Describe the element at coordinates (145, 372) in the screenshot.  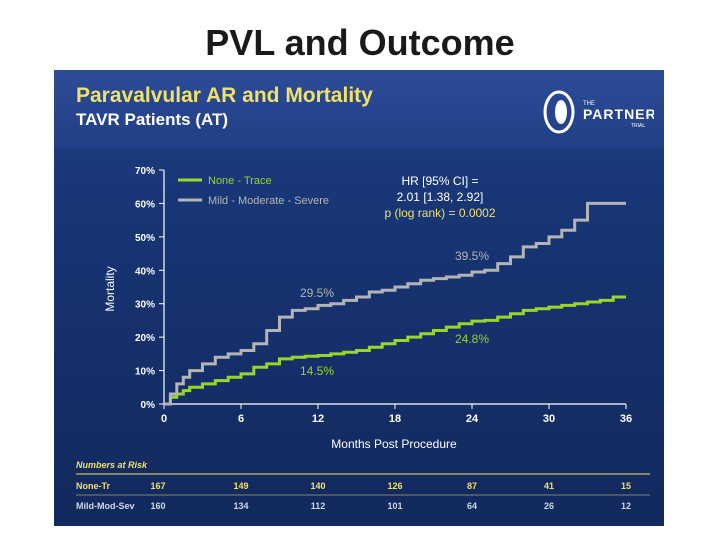
I see `y-tick-label: 10%` at that location.